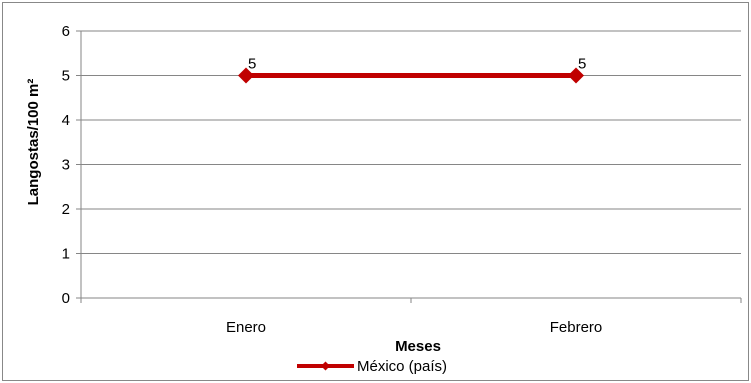 The height and width of the screenshot is (383, 751). Describe the element at coordinates (418, 346) in the screenshot. I see `x-axis-title: Meses` at that location.